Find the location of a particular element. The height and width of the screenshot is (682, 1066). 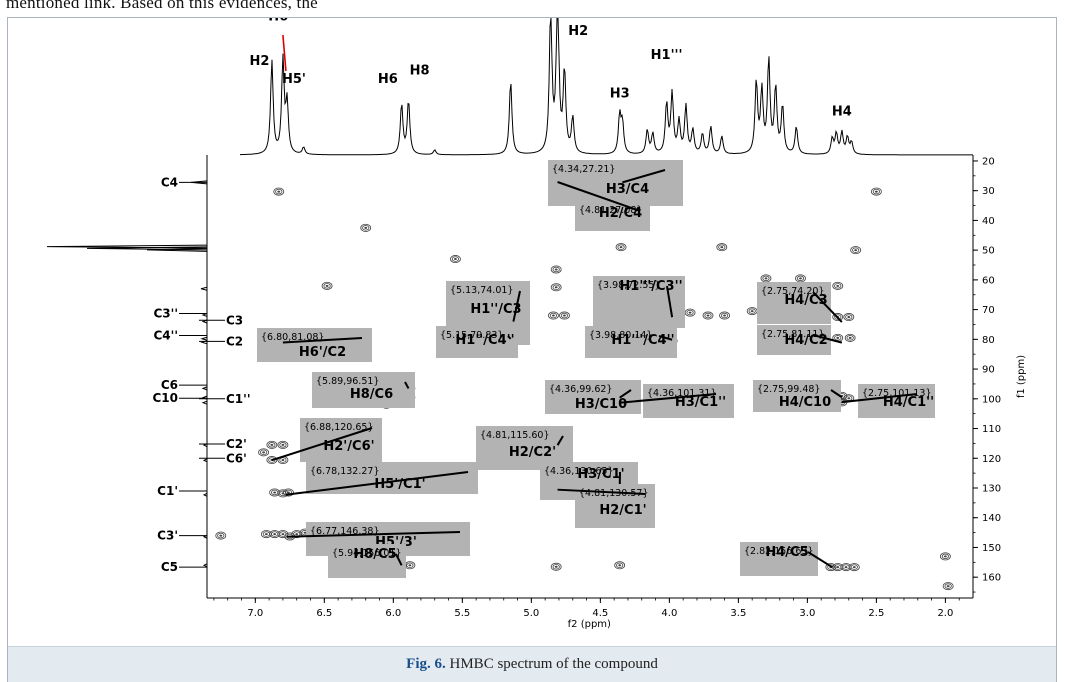

correlation-group: {4.36,99.62} H3/C10 is located at coordinates (593, 397).